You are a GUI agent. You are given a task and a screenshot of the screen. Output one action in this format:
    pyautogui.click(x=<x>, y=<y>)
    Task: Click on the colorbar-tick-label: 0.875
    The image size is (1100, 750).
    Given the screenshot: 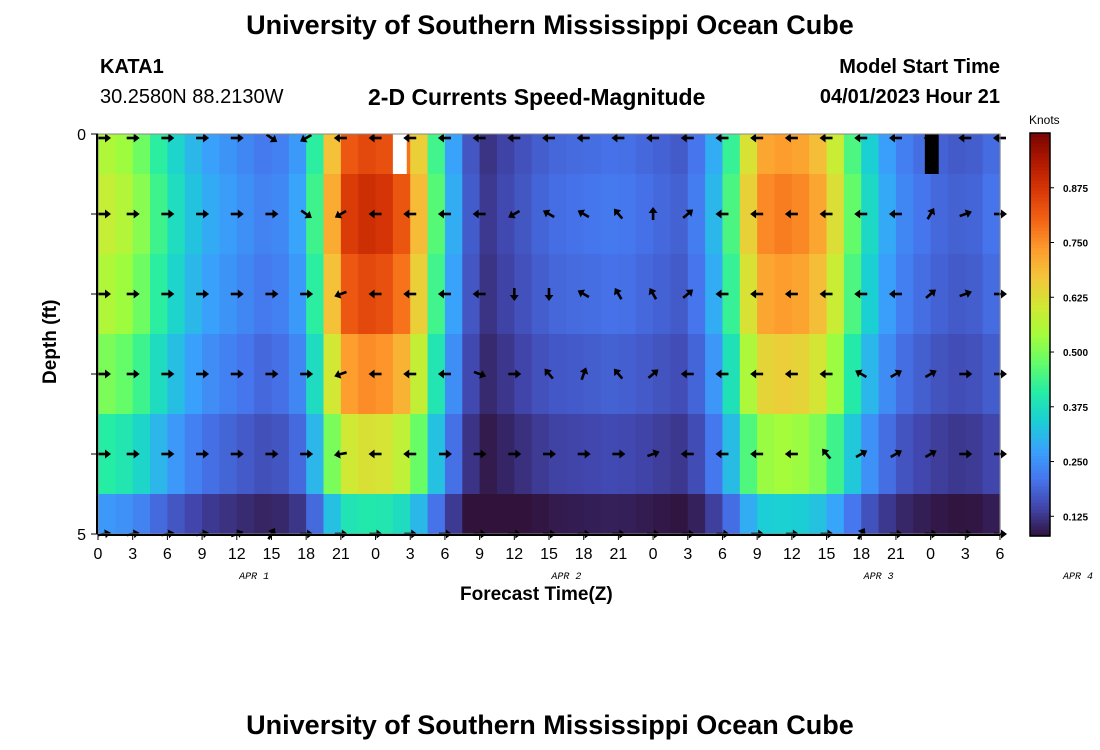 What is the action you would take?
    pyautogui.click(x=1075, y=189)
    